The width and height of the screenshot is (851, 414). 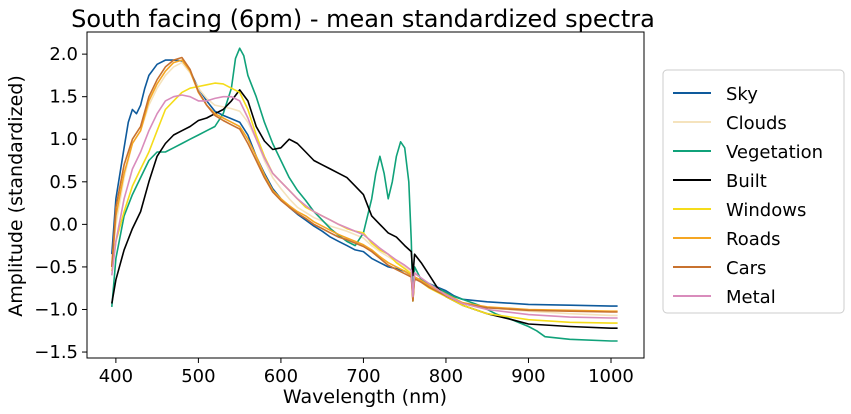 I want to click on legend-label-roads: Roads, so click(x=753, y=239).